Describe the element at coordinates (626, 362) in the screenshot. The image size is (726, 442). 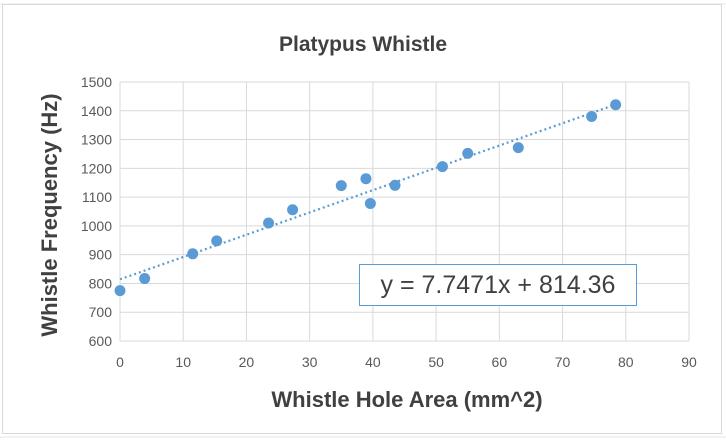
I see `x-tick-label: 80` at that location.